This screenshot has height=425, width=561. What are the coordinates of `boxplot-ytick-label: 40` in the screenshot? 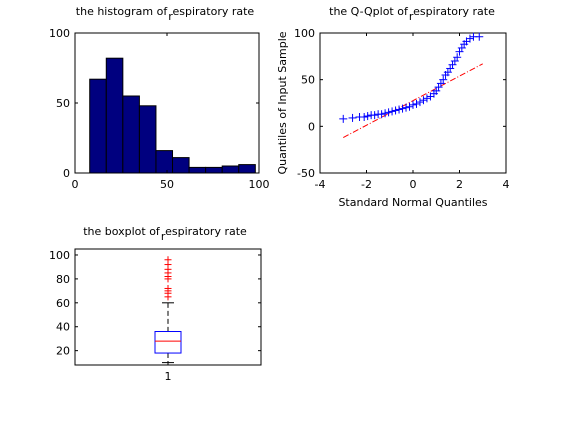 It's located at (63, 327).